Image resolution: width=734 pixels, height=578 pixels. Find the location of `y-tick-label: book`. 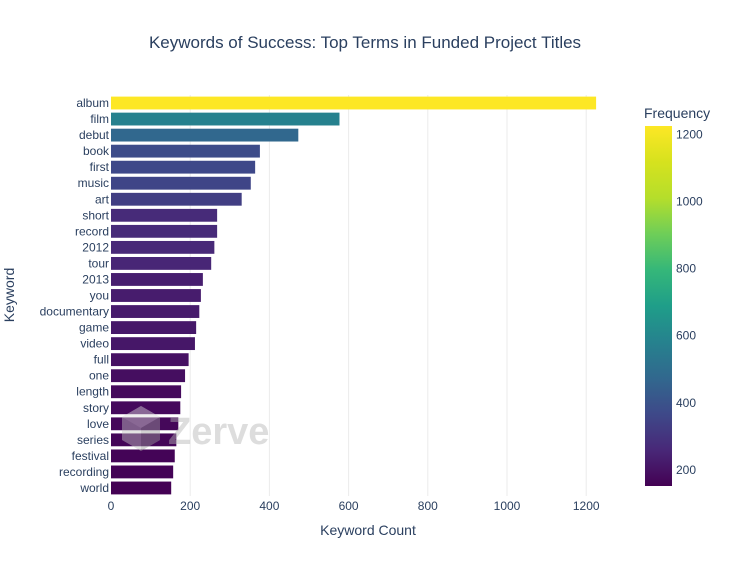

y-tick-label: book is located at coordinates (96, 151).